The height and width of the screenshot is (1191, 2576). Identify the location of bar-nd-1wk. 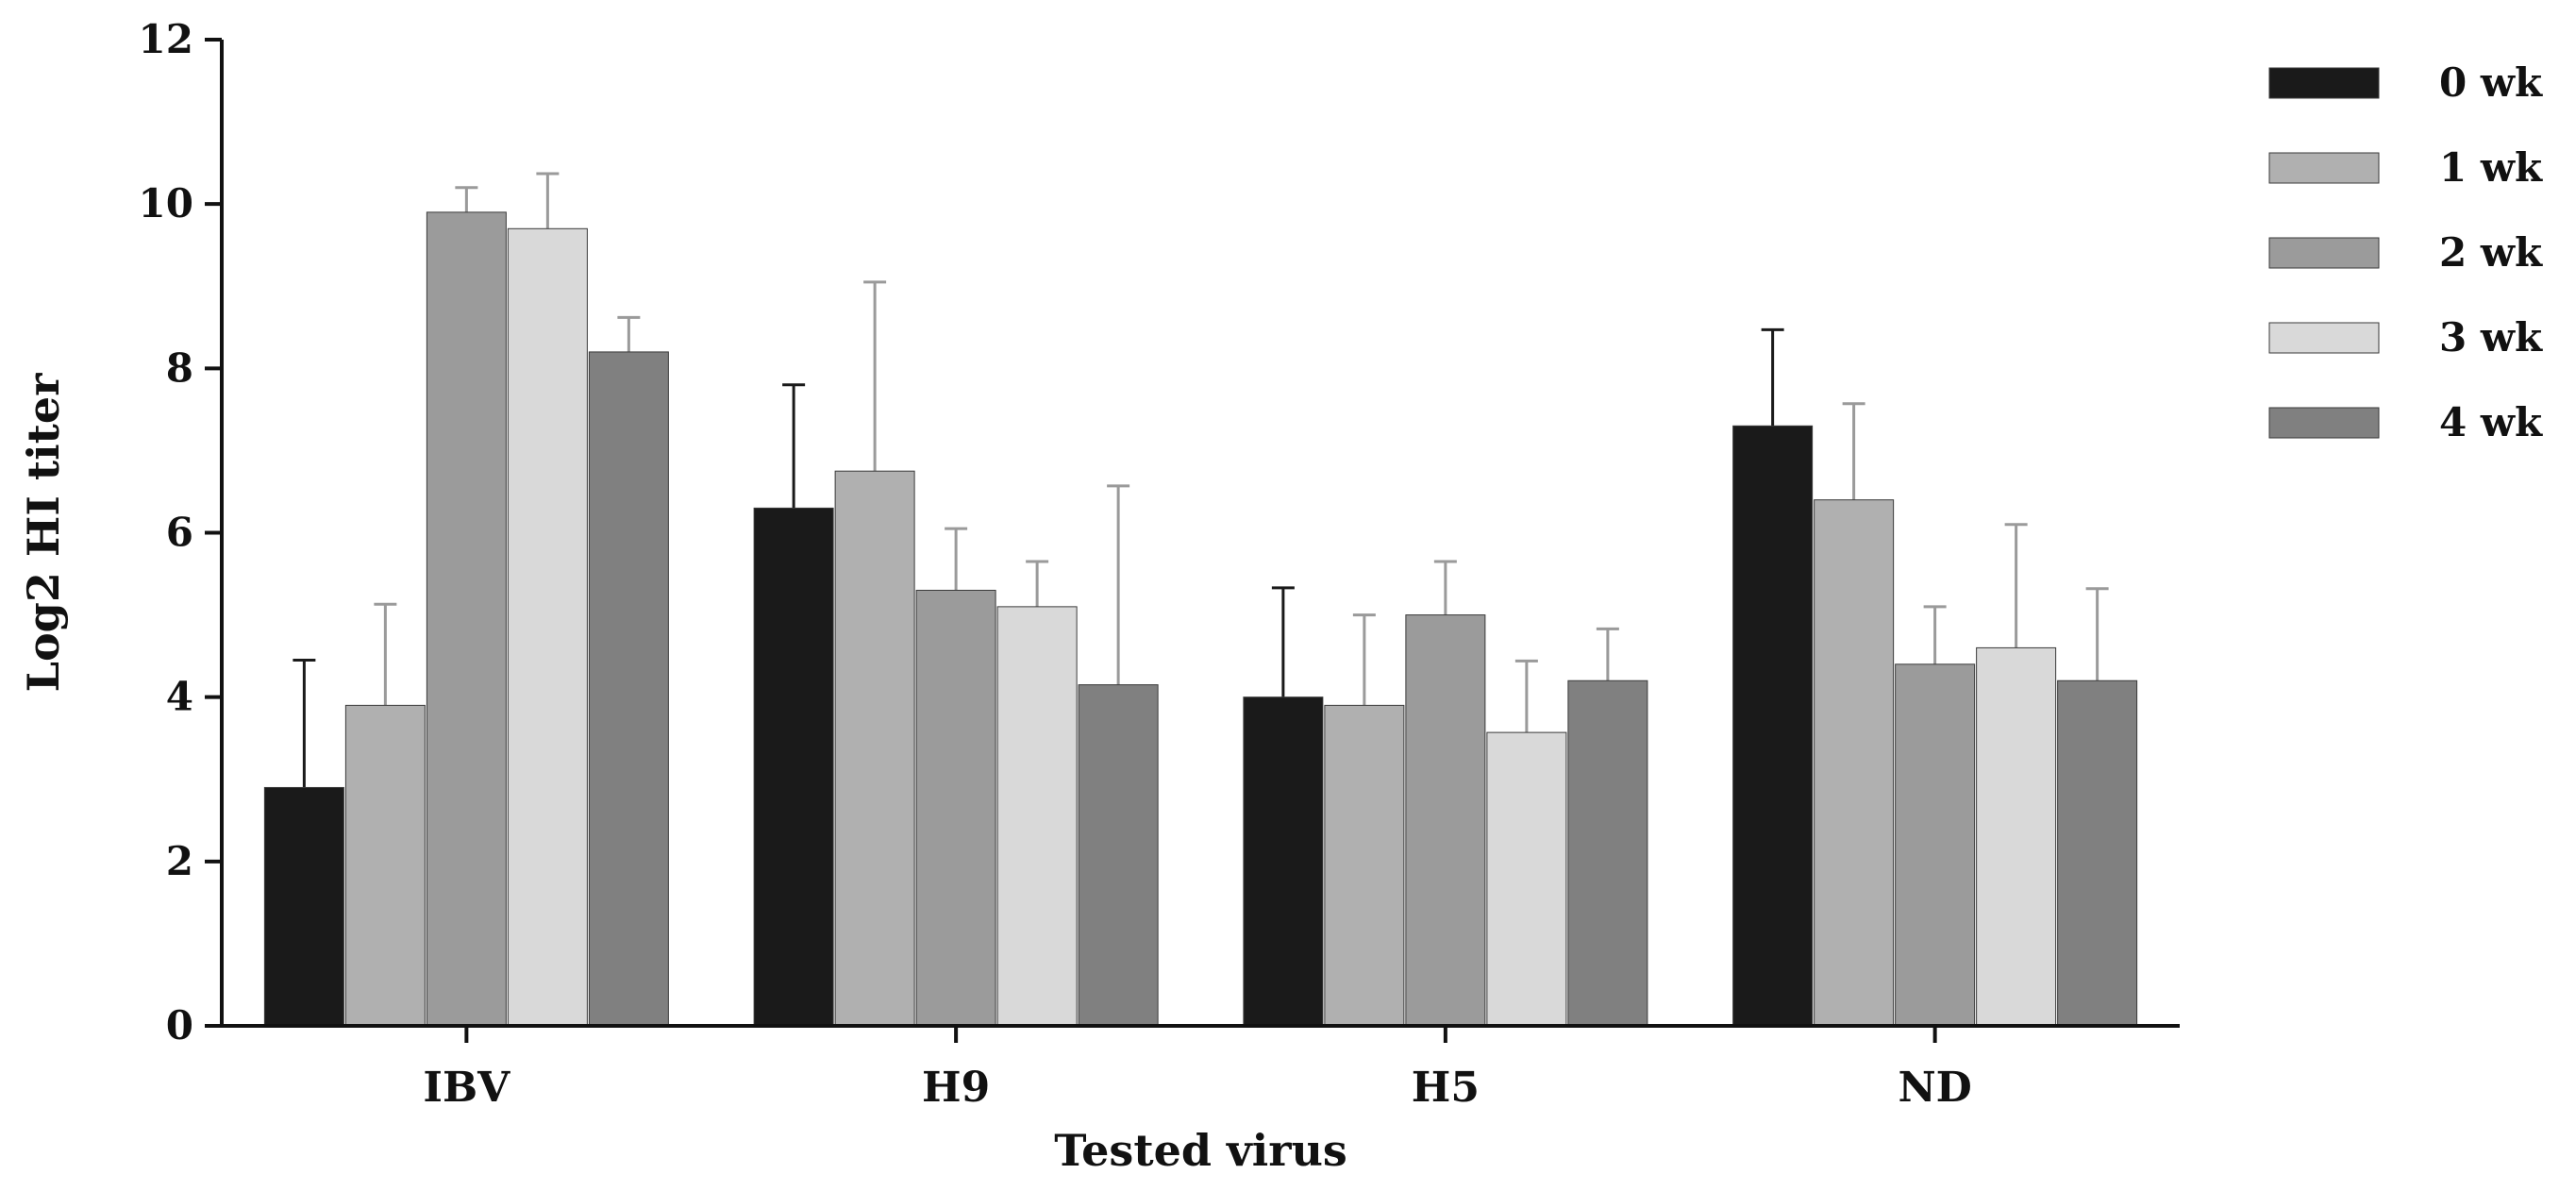
(1854, 763).